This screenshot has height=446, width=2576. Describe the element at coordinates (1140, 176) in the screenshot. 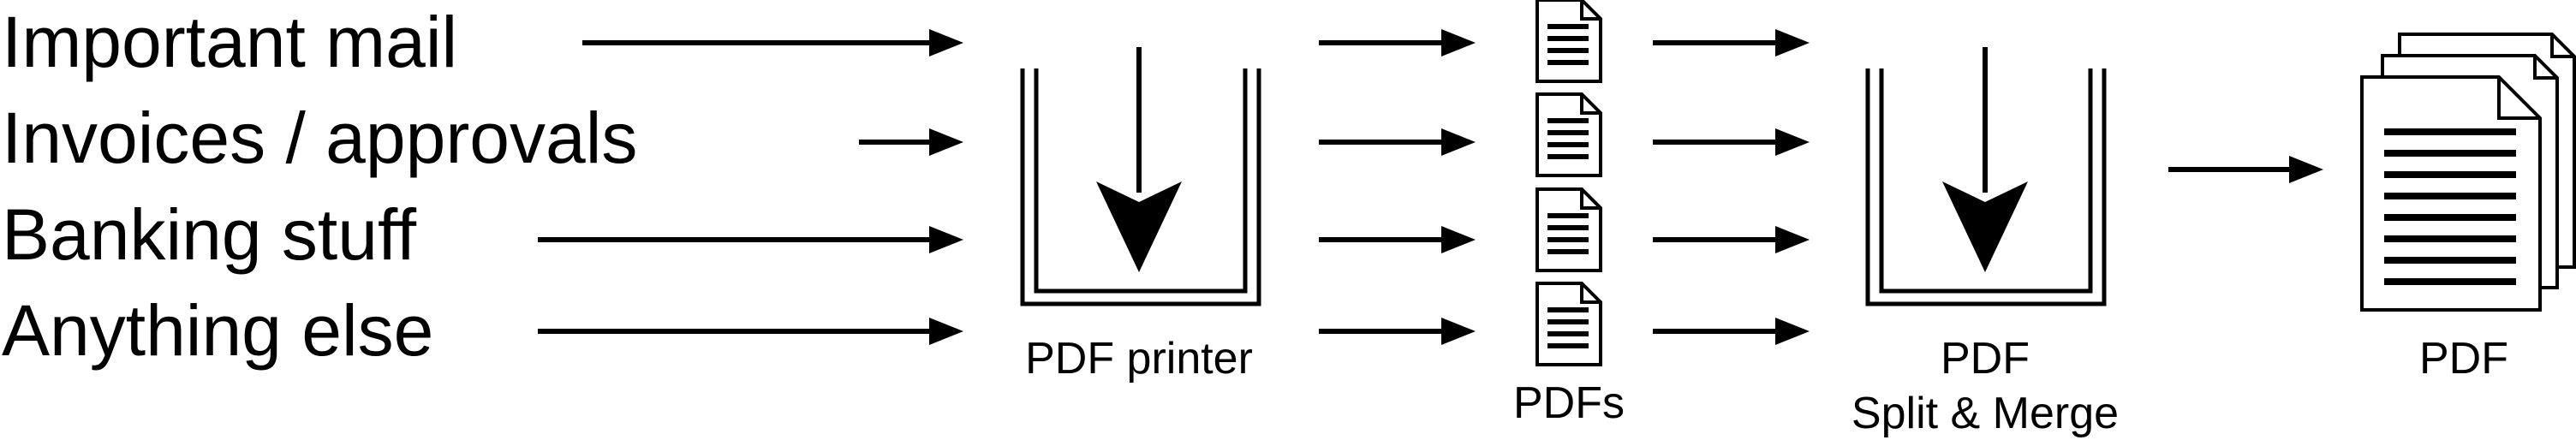

I see `pdf-printer-icon` at that location.